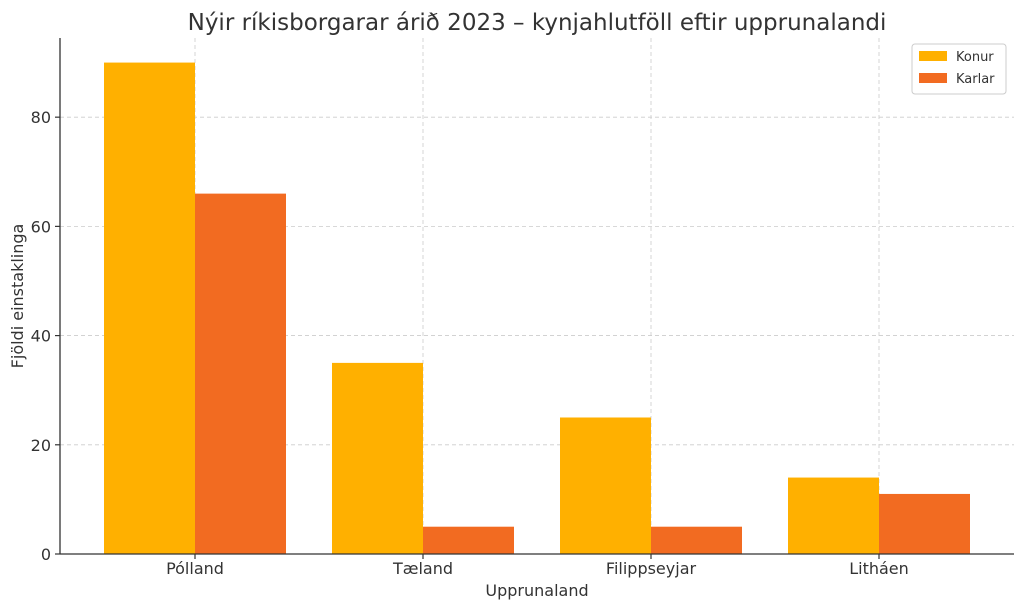 Image resolution: width=1024 pixels, height=614 pixels. What do you see at coordinates (651, 568) in the screenshot?
I see `x-tick-label: Filippseyjar` at bounding box center [651, 568].